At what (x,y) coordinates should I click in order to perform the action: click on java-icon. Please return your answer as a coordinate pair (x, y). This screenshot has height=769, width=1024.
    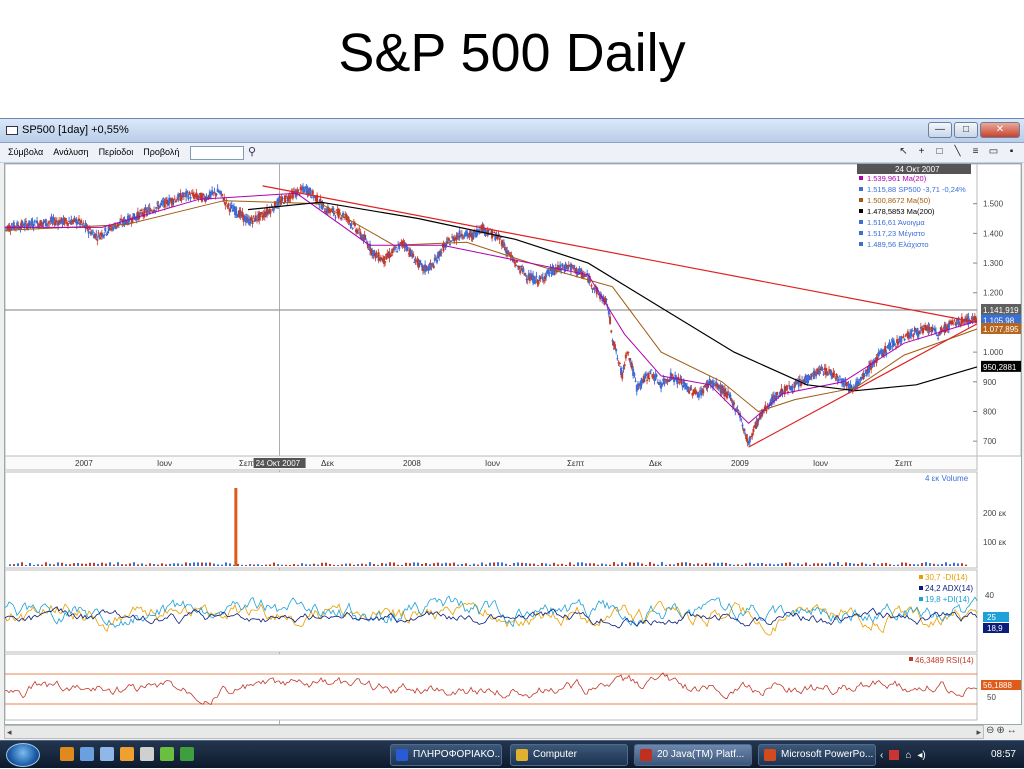
    Looking at the image, I should click on (147, 754).